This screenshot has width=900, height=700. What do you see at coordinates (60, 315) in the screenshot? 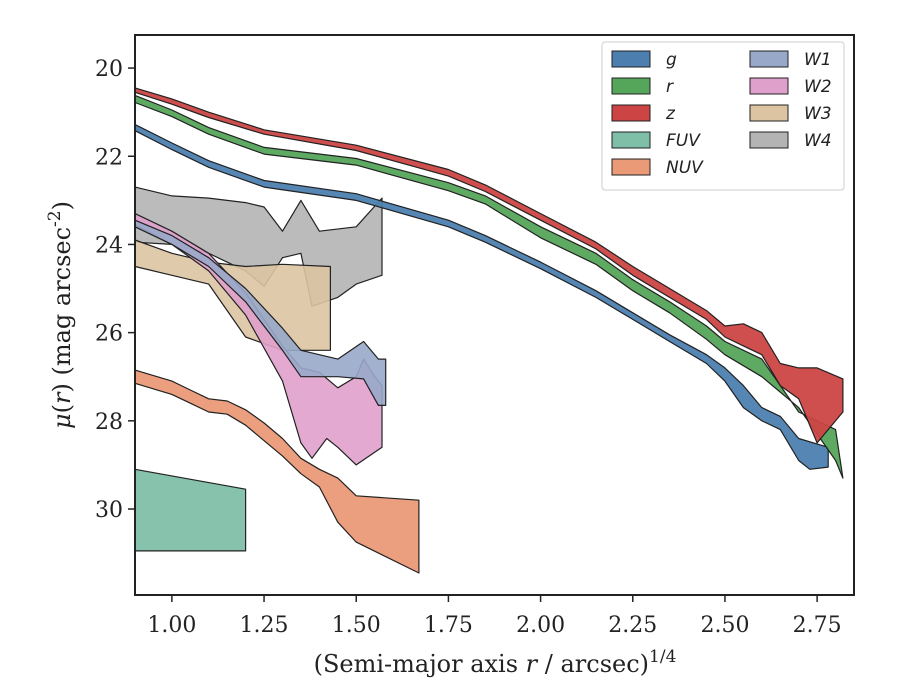
I see `y-axis-label: μ(r) (mag arcsec-2)` at bounding box center [60, 315].